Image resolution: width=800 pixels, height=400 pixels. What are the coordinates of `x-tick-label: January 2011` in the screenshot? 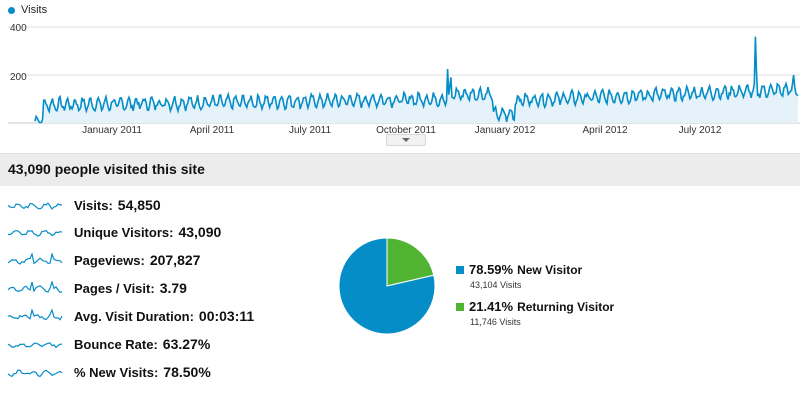 It's located at (112, 130).